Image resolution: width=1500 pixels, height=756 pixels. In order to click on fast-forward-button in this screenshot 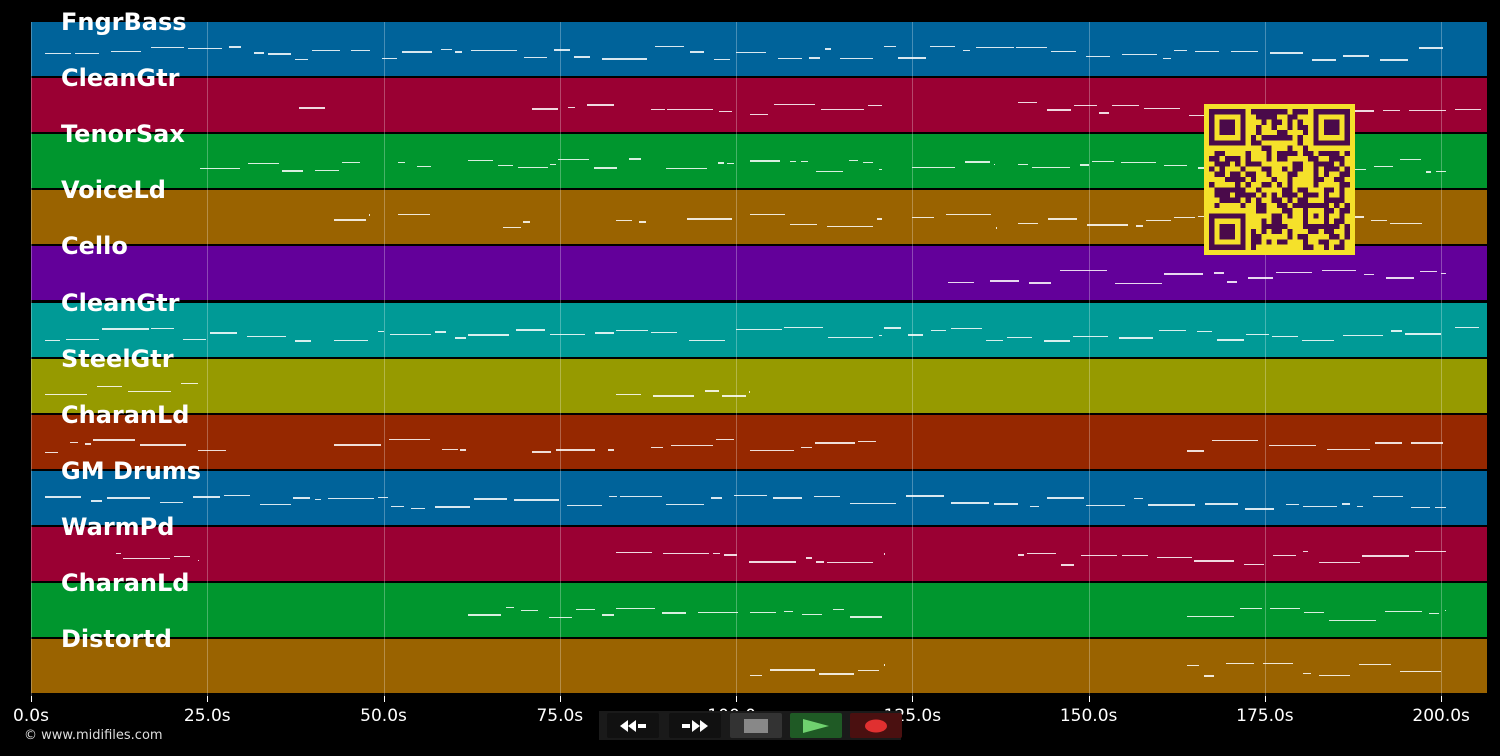, I will do `click(695, 725)`.